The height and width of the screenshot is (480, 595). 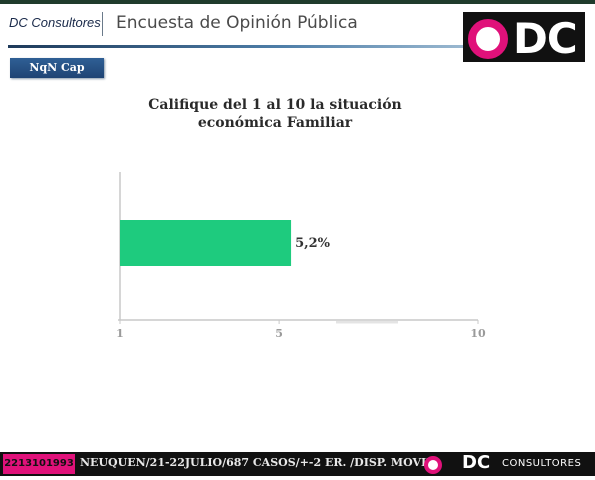 I want to click on logo-ring-icon, so click(x=488, y=39).